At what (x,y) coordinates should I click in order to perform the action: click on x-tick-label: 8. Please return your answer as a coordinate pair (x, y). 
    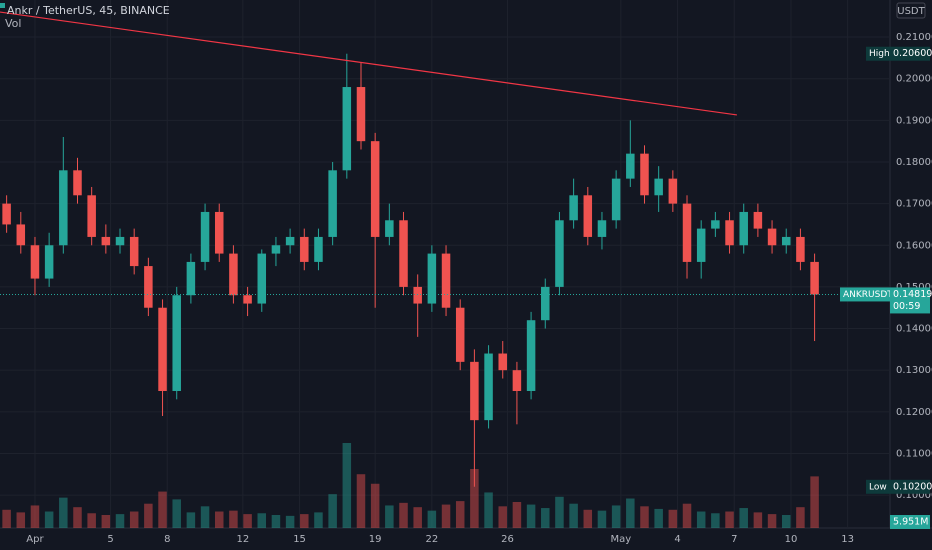
    Looking at the image, I should click on (167, 539).